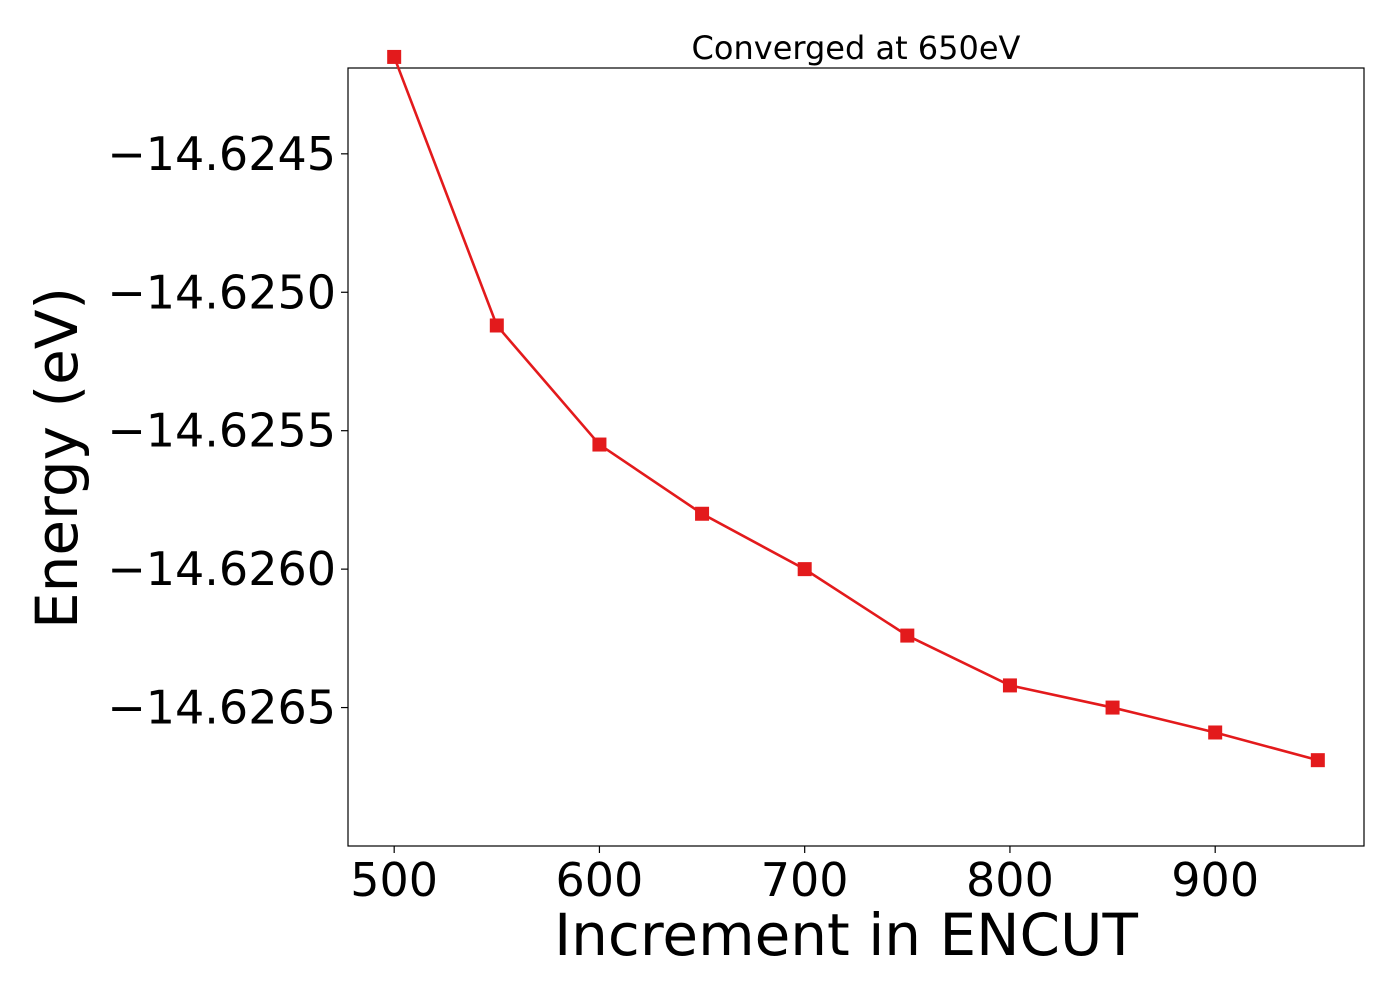 The height and width of the screenshot is (1000, 1400). I want to click on x-axis-label: Increment in ENCUT, so click(846, 935).